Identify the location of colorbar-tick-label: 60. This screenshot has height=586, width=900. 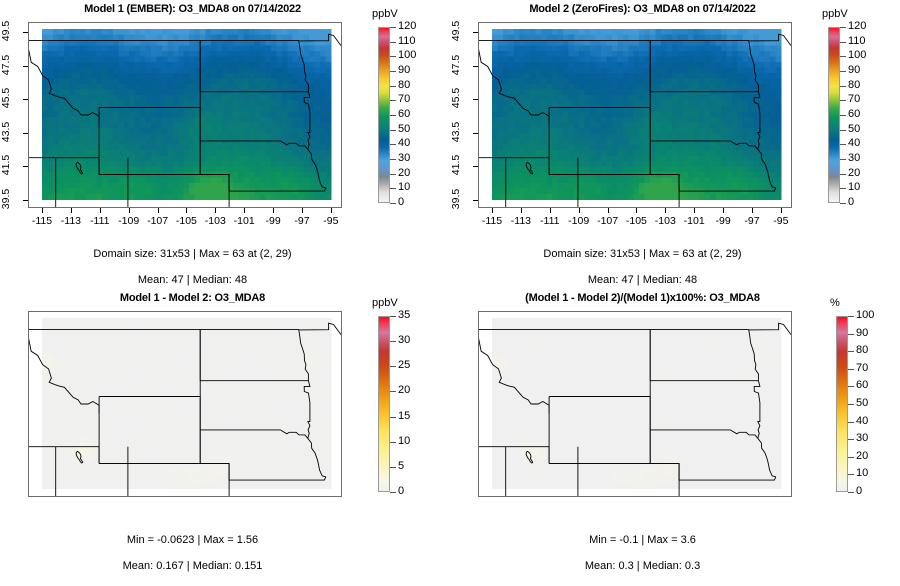
(404, 114).